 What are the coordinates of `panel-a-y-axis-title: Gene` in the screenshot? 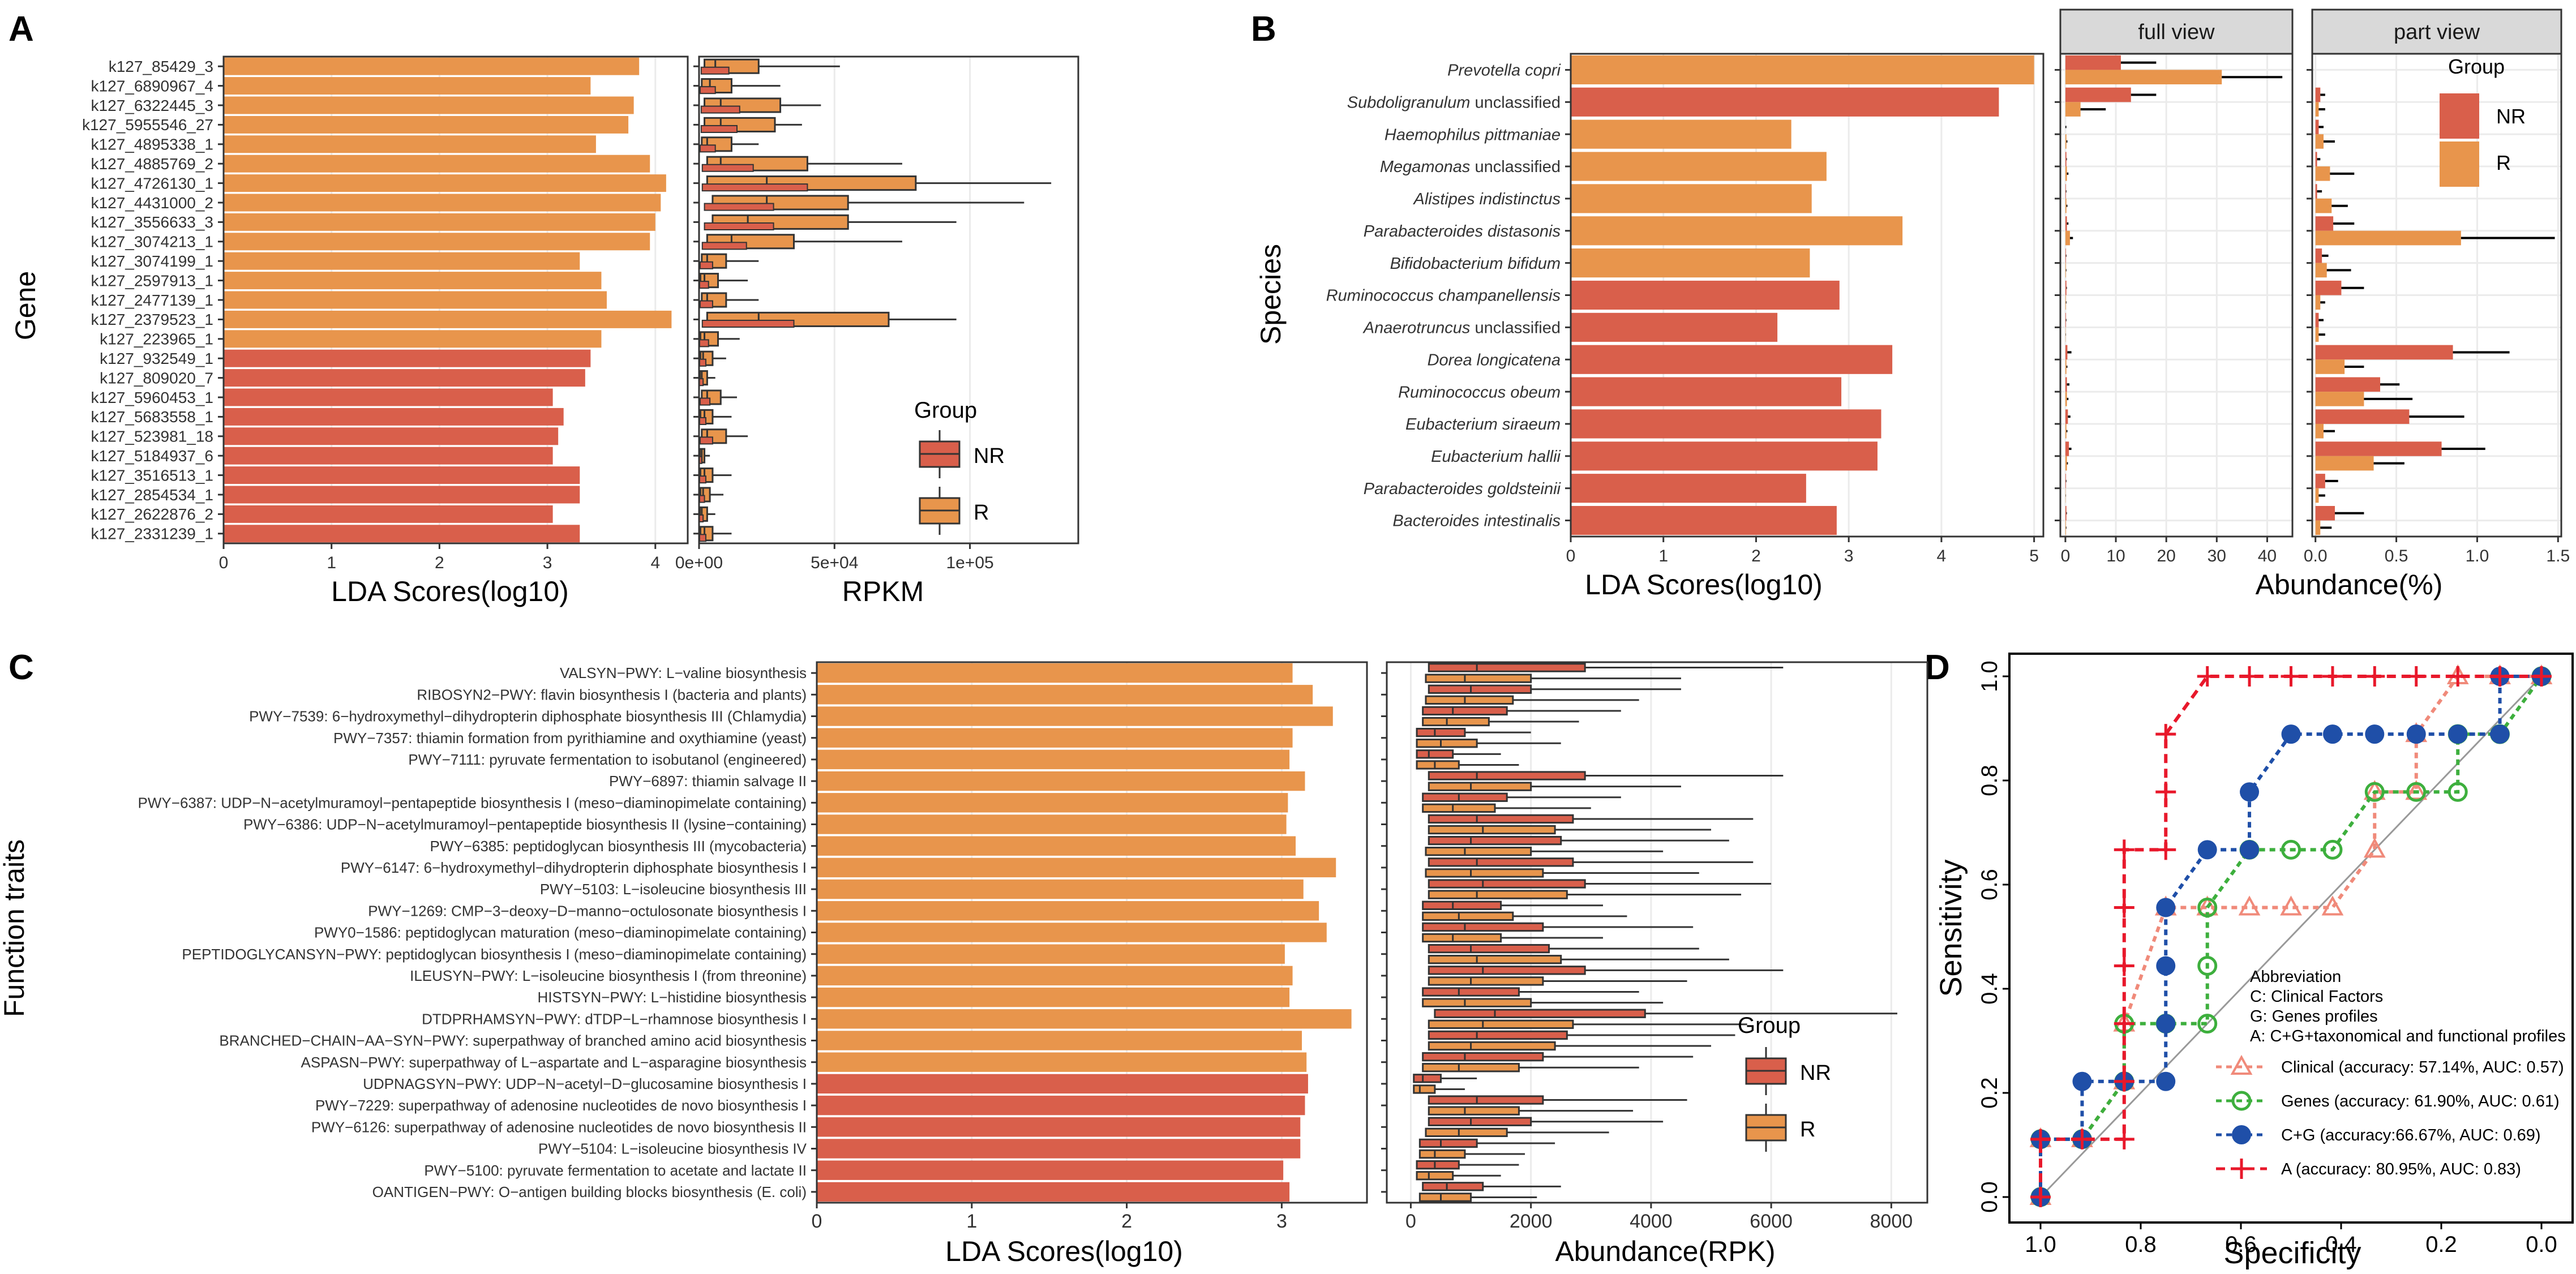 It's located at (25, 305).